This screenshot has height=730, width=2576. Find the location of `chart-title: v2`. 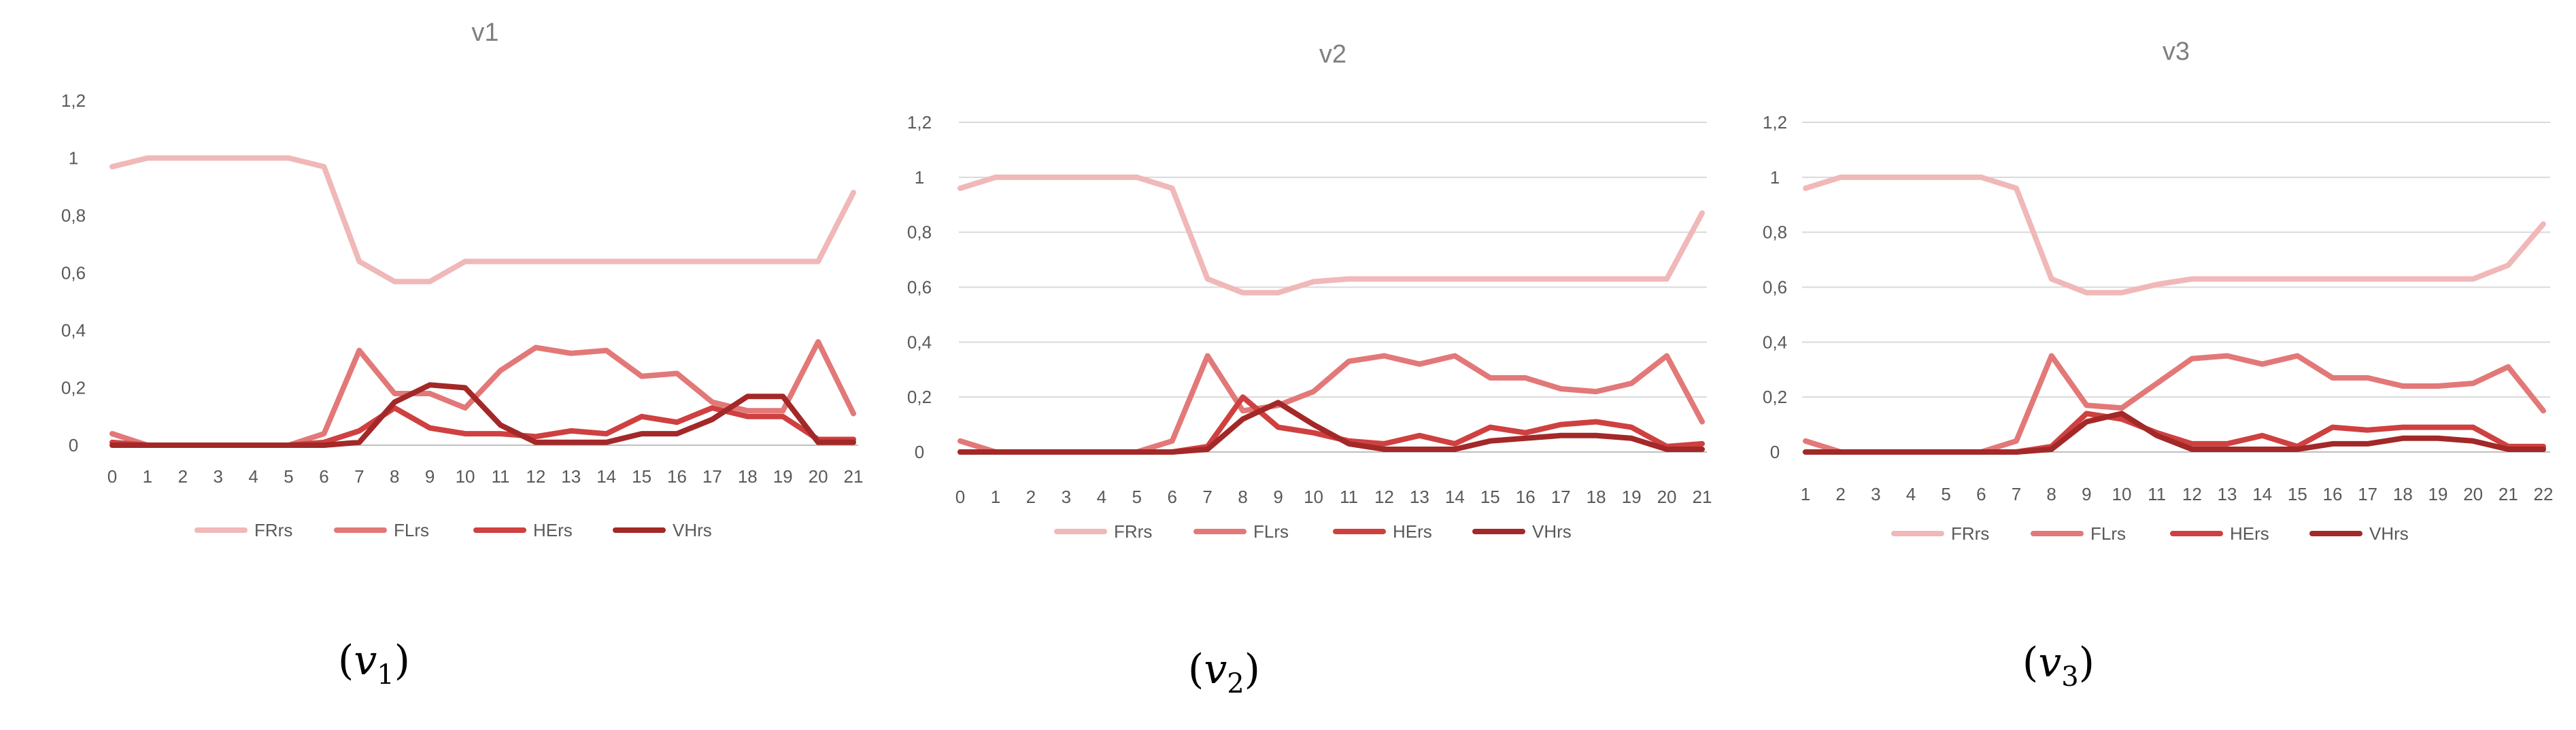

chart-title: v2 is located at coordinates (1332, 55).